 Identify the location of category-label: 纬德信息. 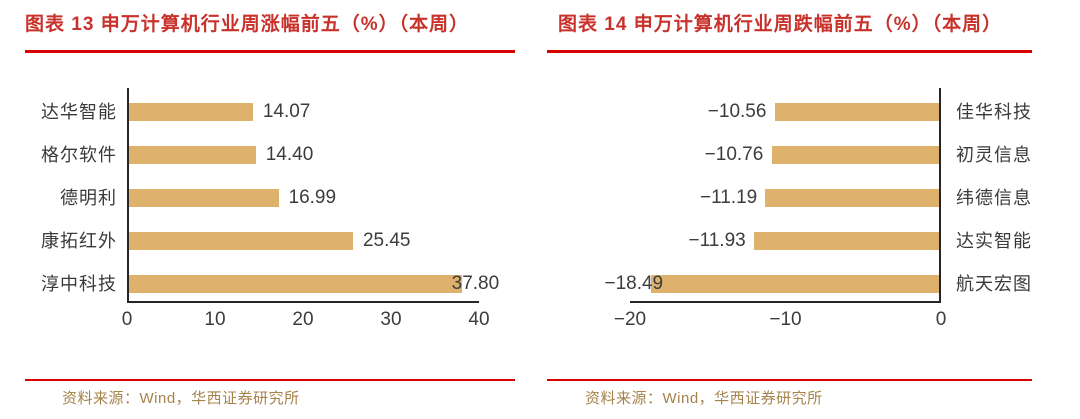
(994, 198).